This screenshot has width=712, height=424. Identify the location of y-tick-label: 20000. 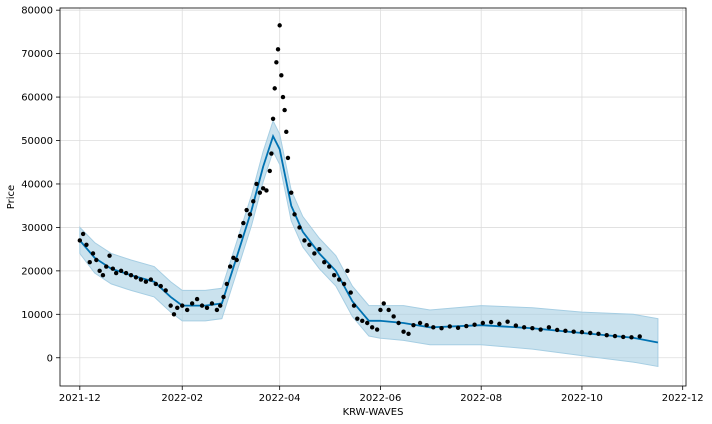
(37, 271).